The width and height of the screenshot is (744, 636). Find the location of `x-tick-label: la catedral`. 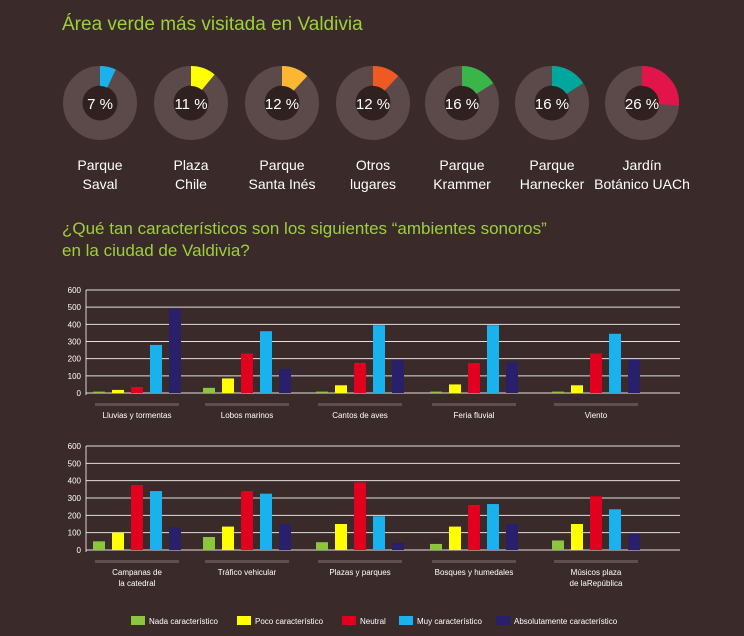

x-tick-label: la catedral is located at coordinates (137, 583).